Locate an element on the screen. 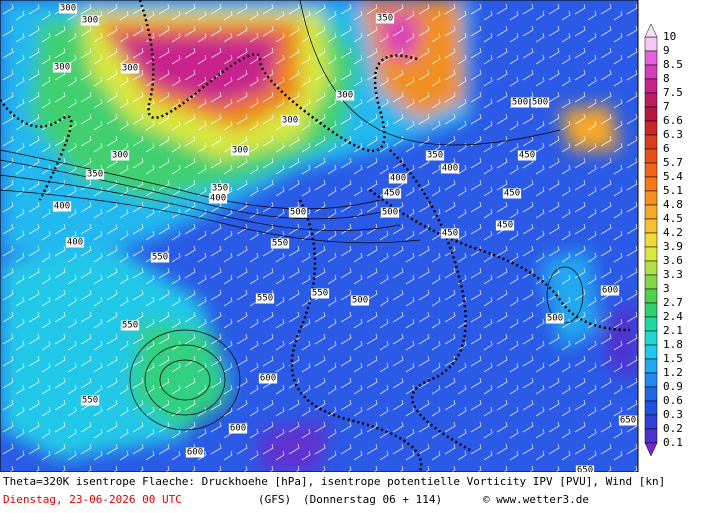 Image resolution: width=704 pixels, height=513 pixels. colorbar-label: 1.8 is located at coordinates (673, 344).